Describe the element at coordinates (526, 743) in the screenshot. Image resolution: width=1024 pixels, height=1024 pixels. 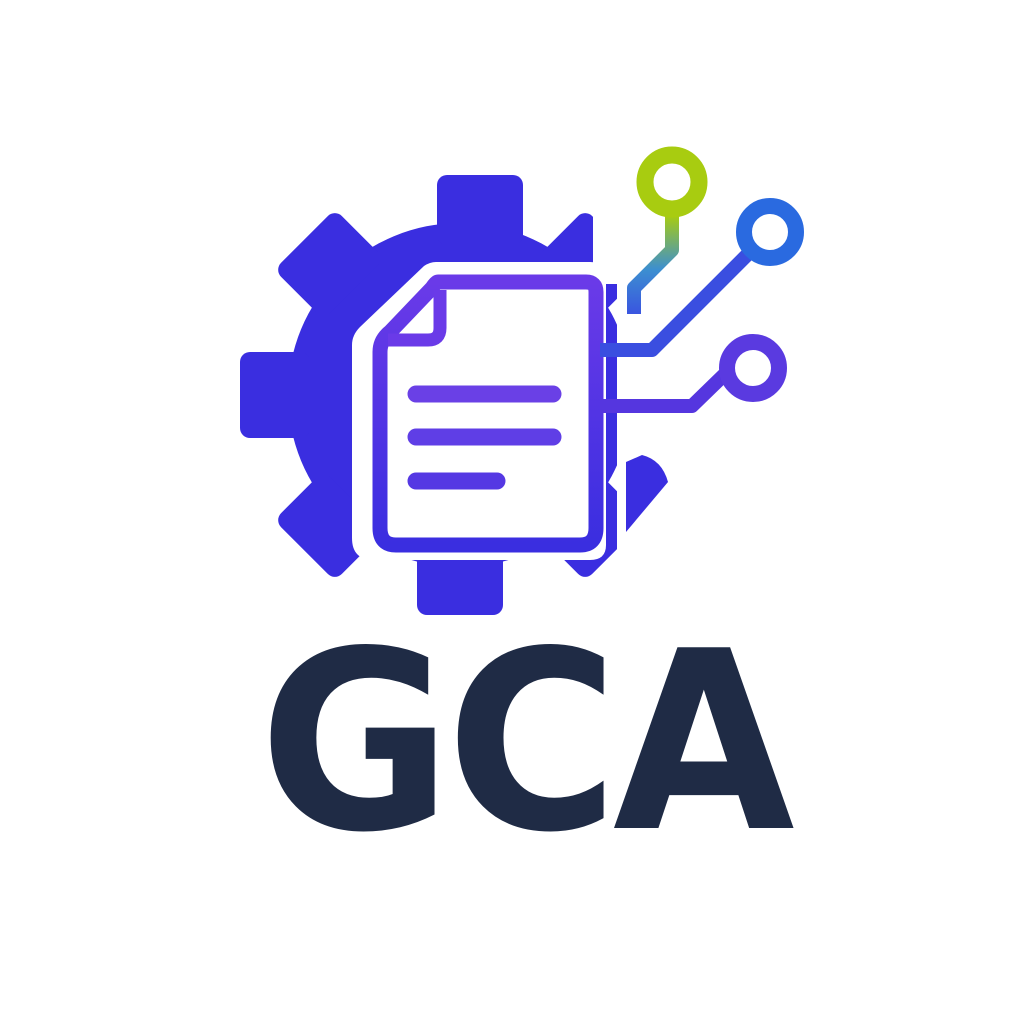
I see `logo-wordmark: GCA` at that location.